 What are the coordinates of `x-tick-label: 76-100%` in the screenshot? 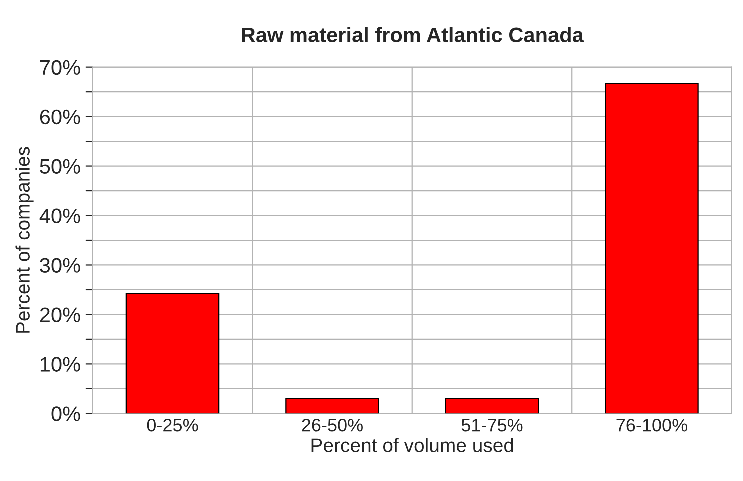 It's located at (652, 425).